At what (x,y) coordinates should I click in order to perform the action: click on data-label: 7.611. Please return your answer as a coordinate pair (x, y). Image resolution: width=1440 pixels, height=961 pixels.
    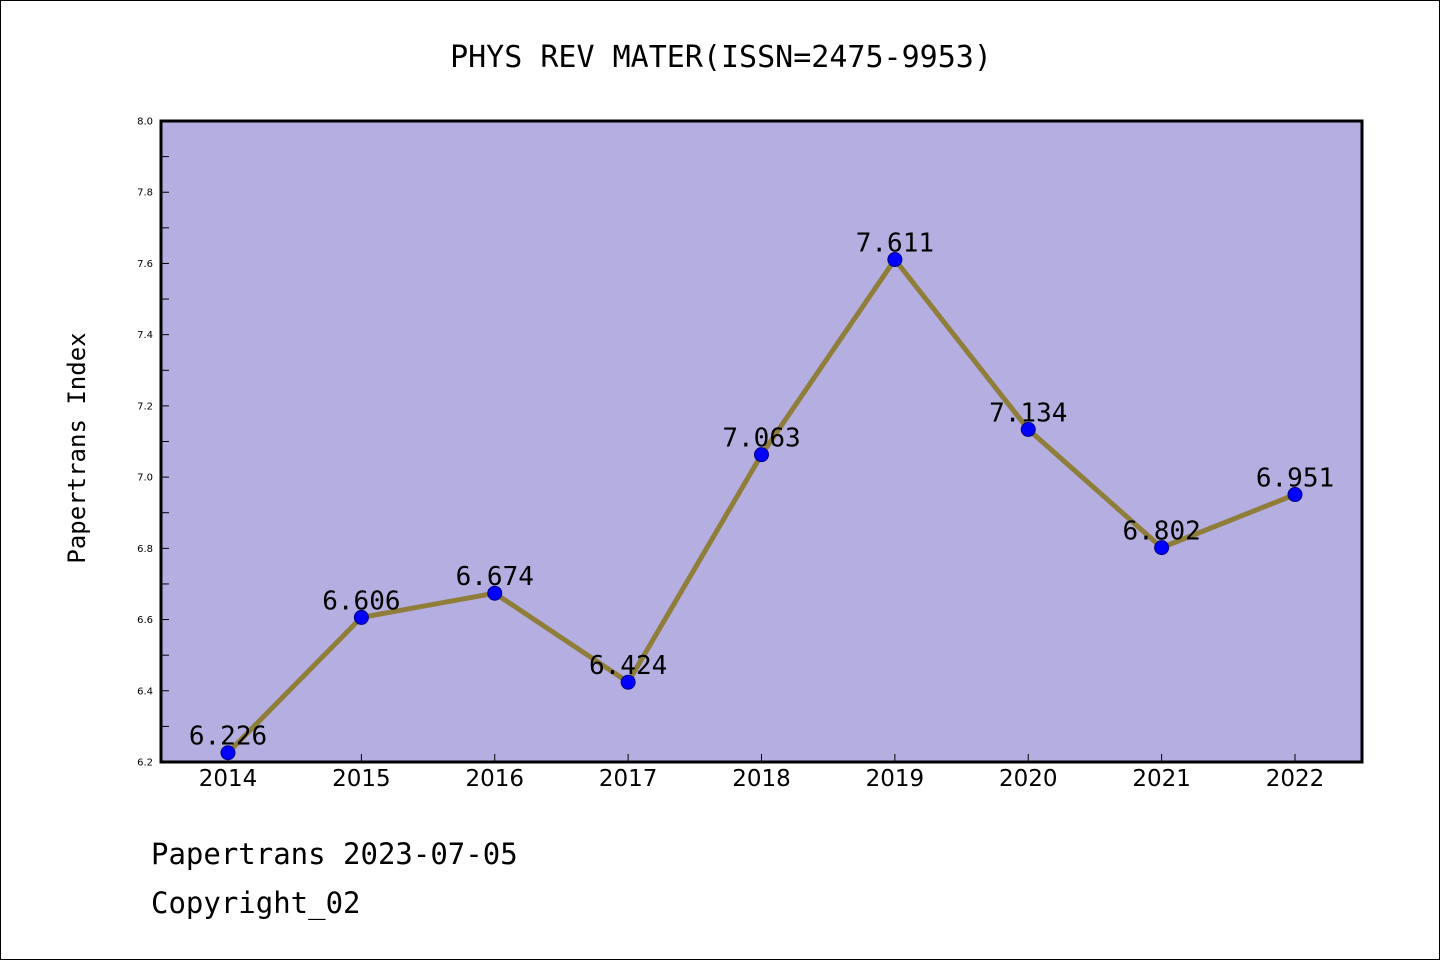
    Looking at the image, I should click on (895, 244).